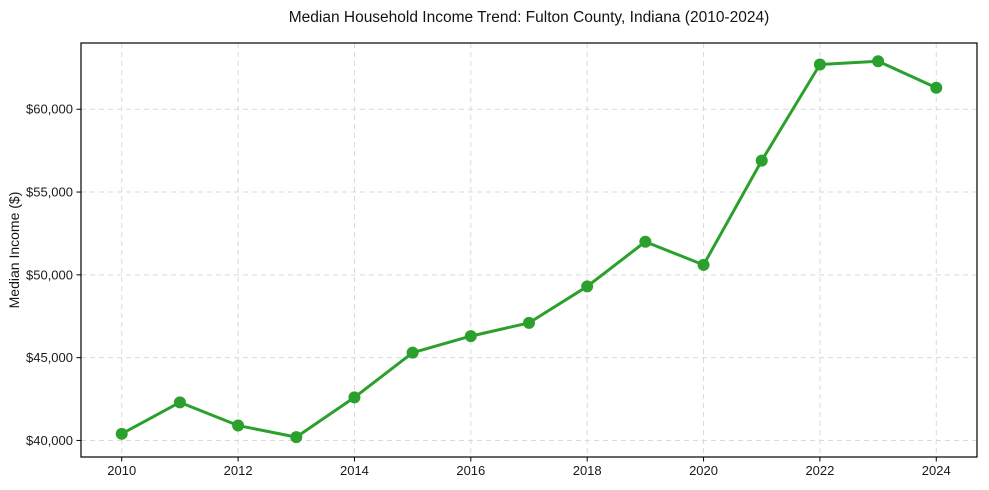  Describe the element at coordinates (49, 192) in the screenshot. I see `y-tick-label: $55,000` at that location.